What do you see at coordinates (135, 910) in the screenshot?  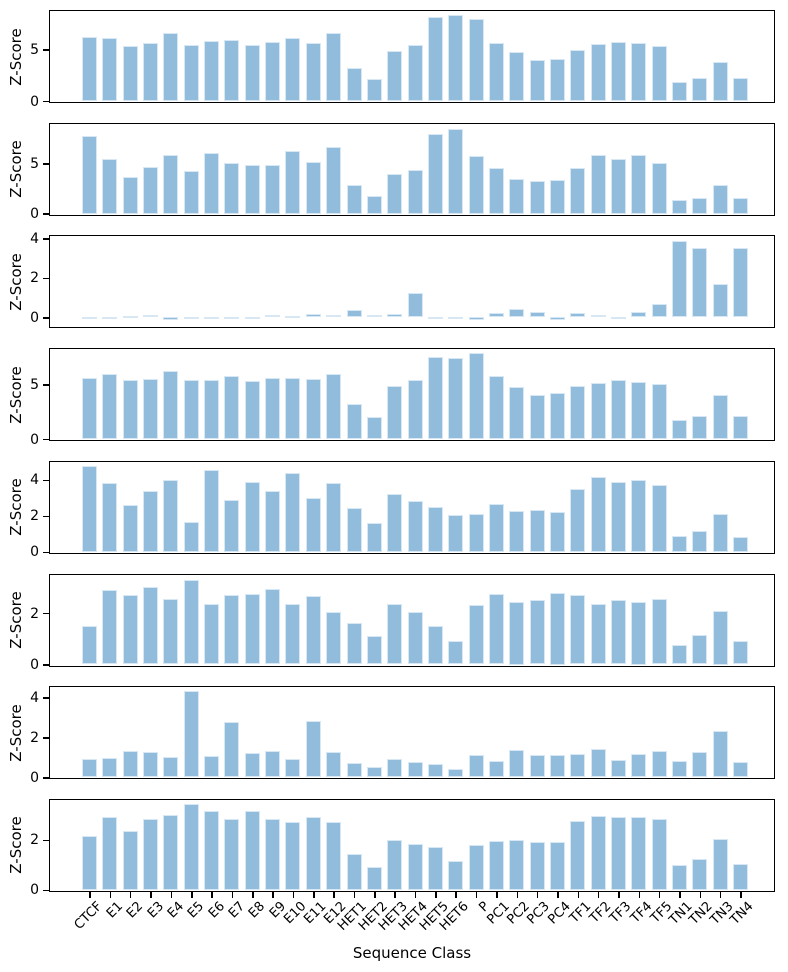 I see `x-tick-label-E2: E2` at bounding box center [135, 910].